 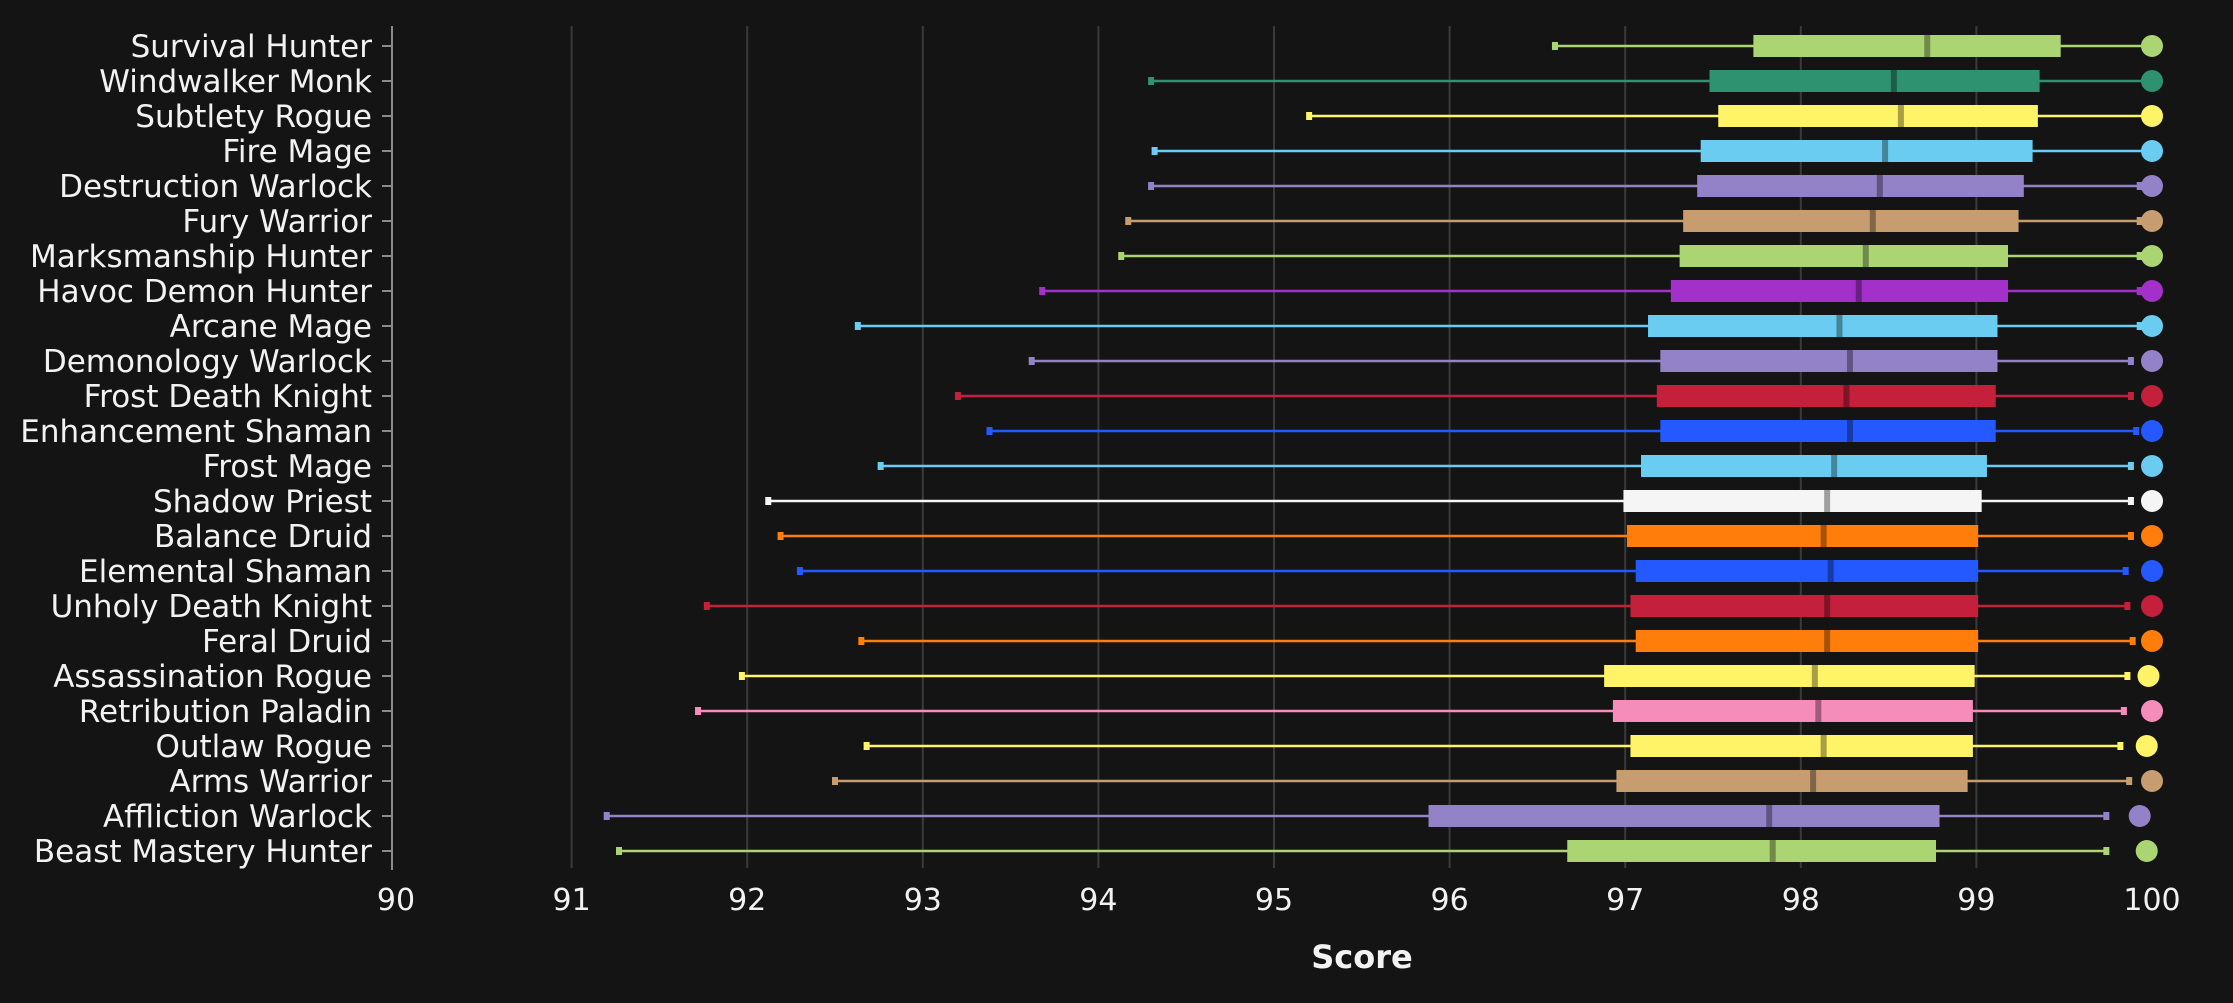 I want to click on box-row: Unholy Death Knight, so click(x=1107, y=607).